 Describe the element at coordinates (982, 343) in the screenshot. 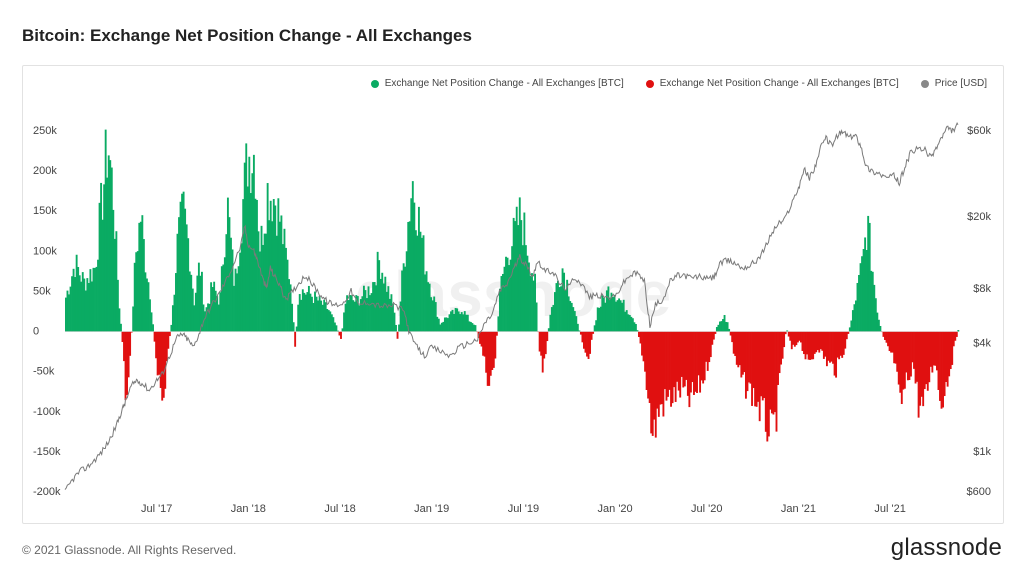

I see `y-right-tick-label: $4k` at that location.